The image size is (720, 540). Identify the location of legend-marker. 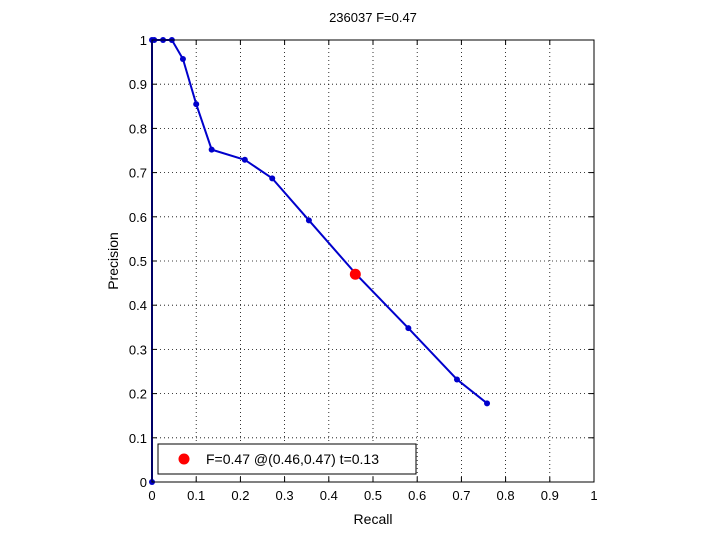
(184, 459).